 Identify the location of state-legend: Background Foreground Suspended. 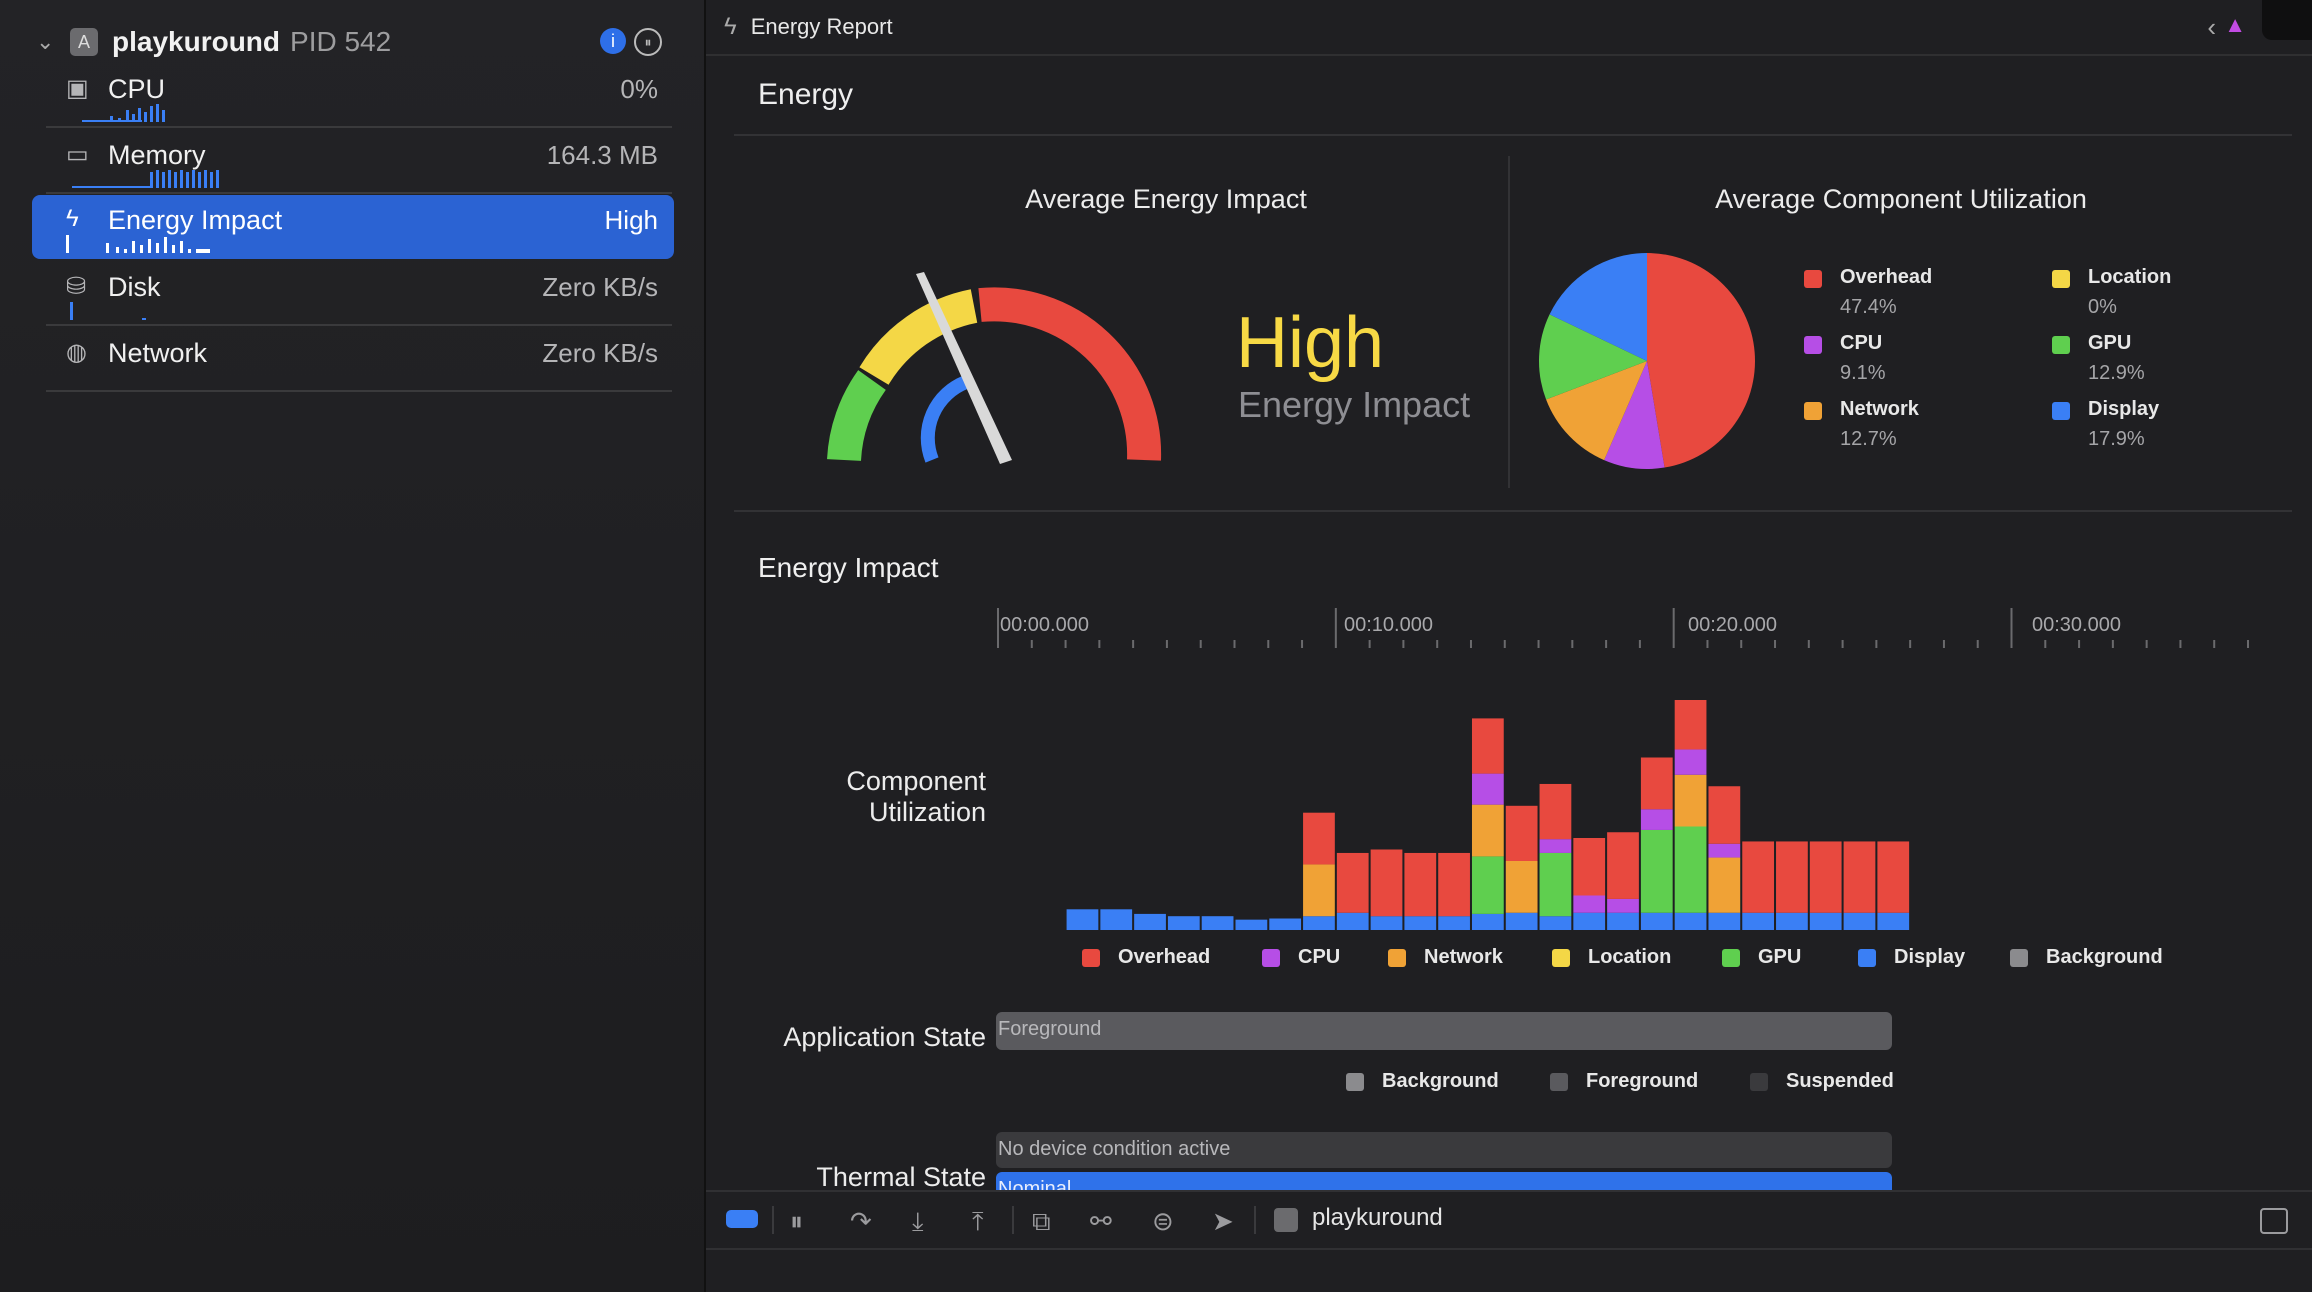
(1626, 1082).